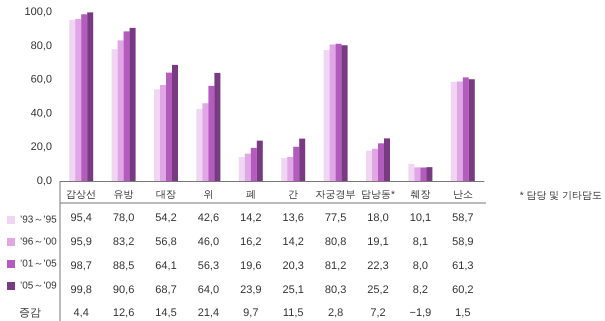  What do you see at coordinates (250, 313) in the screenshot?
I see `text: 9,7` at bounding box center [250, 313].